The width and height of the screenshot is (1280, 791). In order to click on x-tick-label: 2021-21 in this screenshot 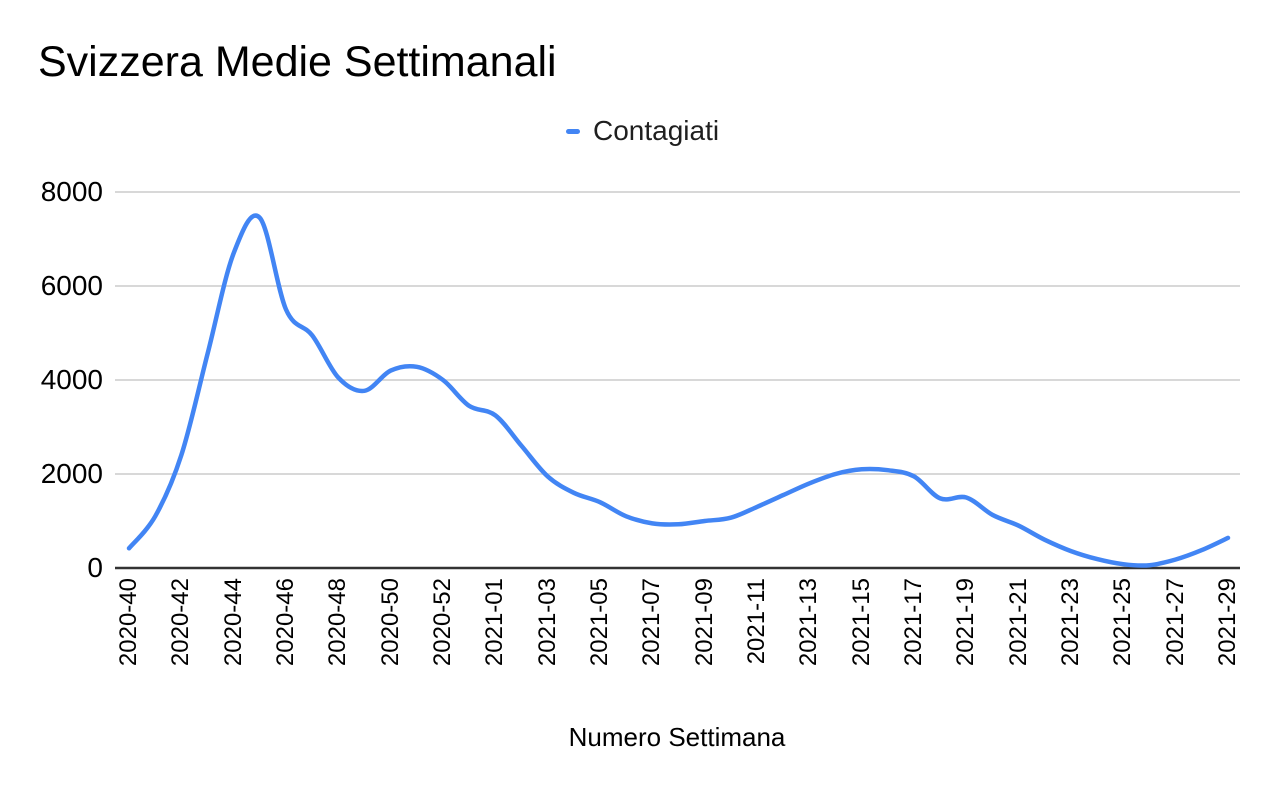, I will do `click(1018, 622)`.